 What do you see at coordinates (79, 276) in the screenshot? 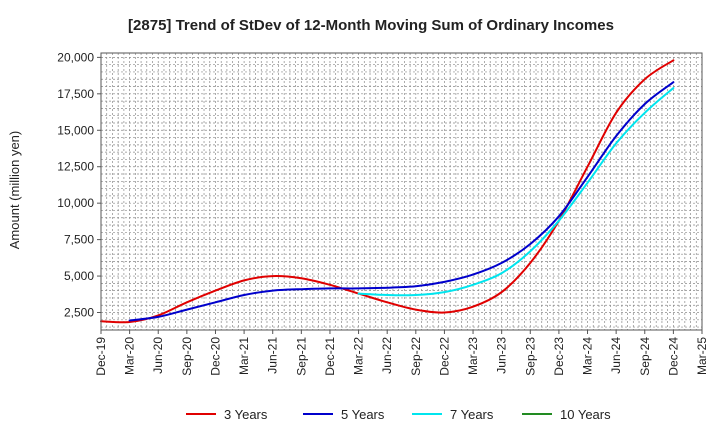
I see `y-tick-label: 5,000` at bounding box center [79, 276].